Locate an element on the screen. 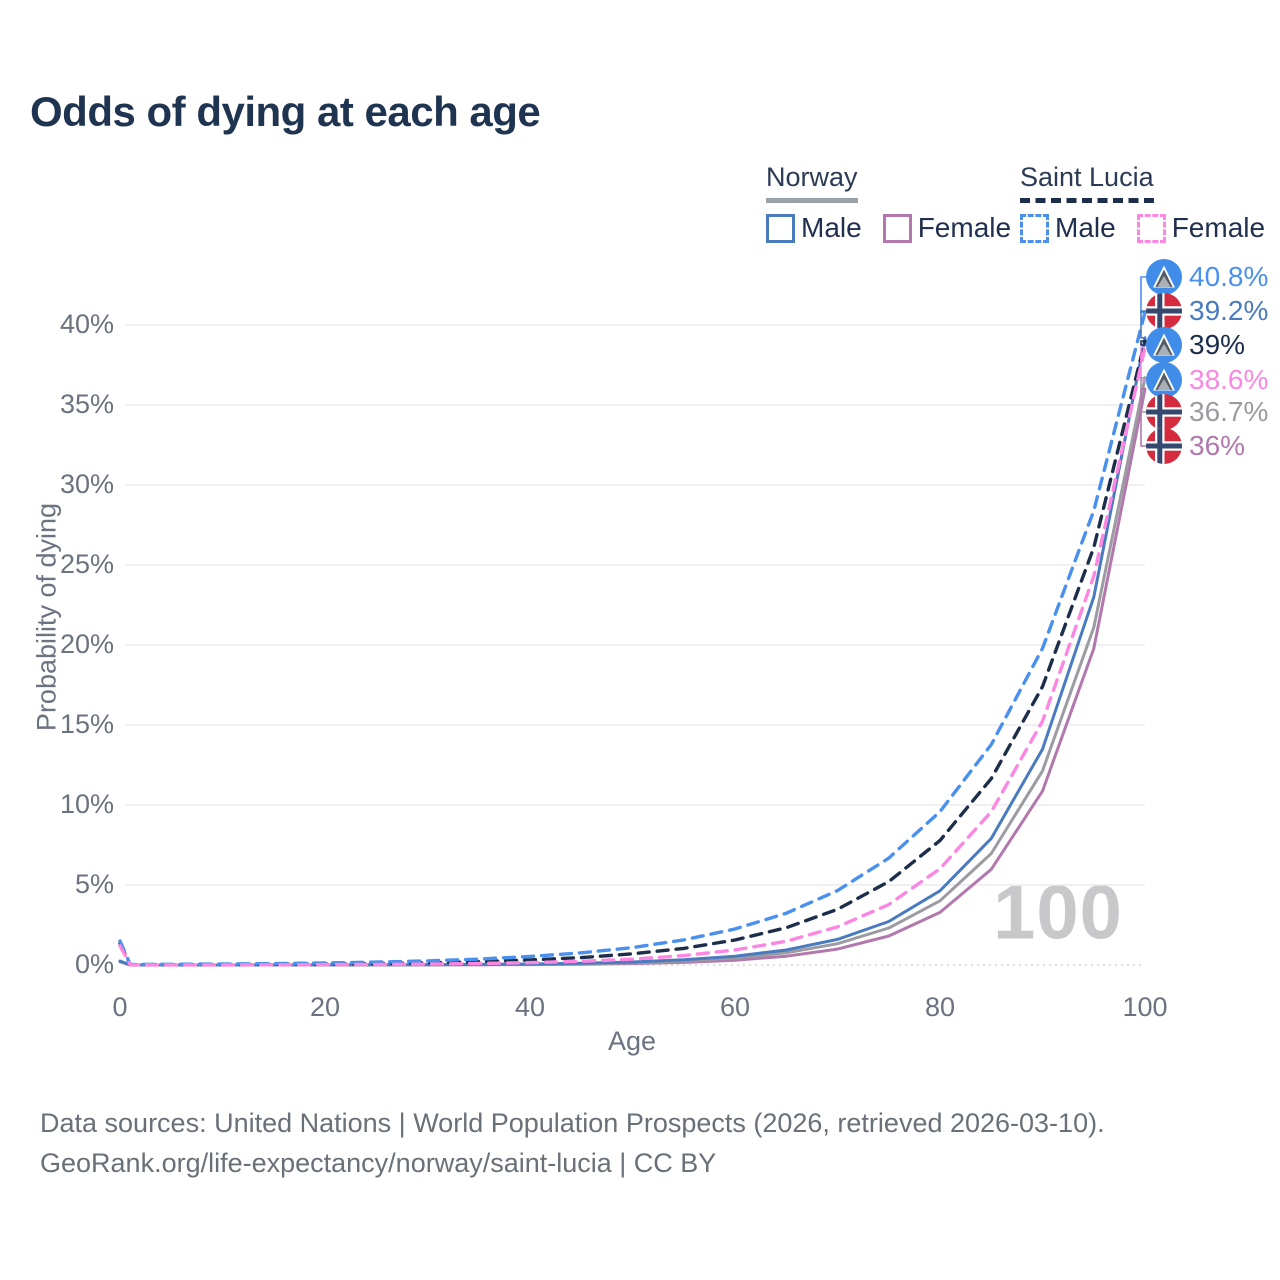 The height and width of the screenshot is (1280, 1280). x-tick-label: 0 is located at coordinates (120, 1007).